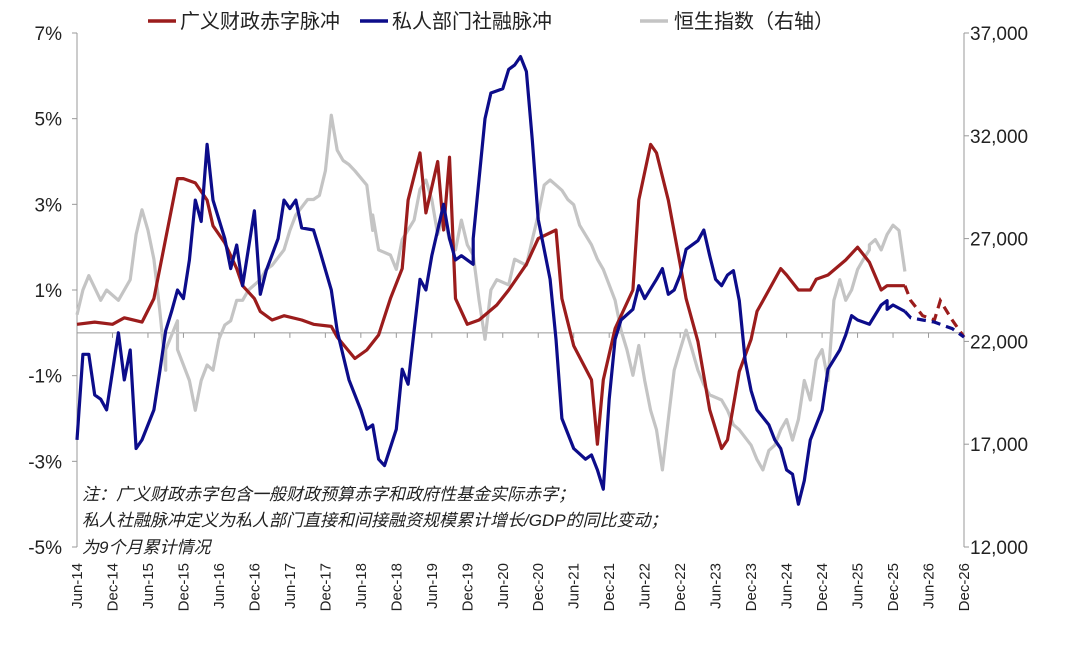 The image size is (1080, 646). Describe the element at coordinates (49, 34) in the screenshot. I see `left-tick-label: 7%` at that location.